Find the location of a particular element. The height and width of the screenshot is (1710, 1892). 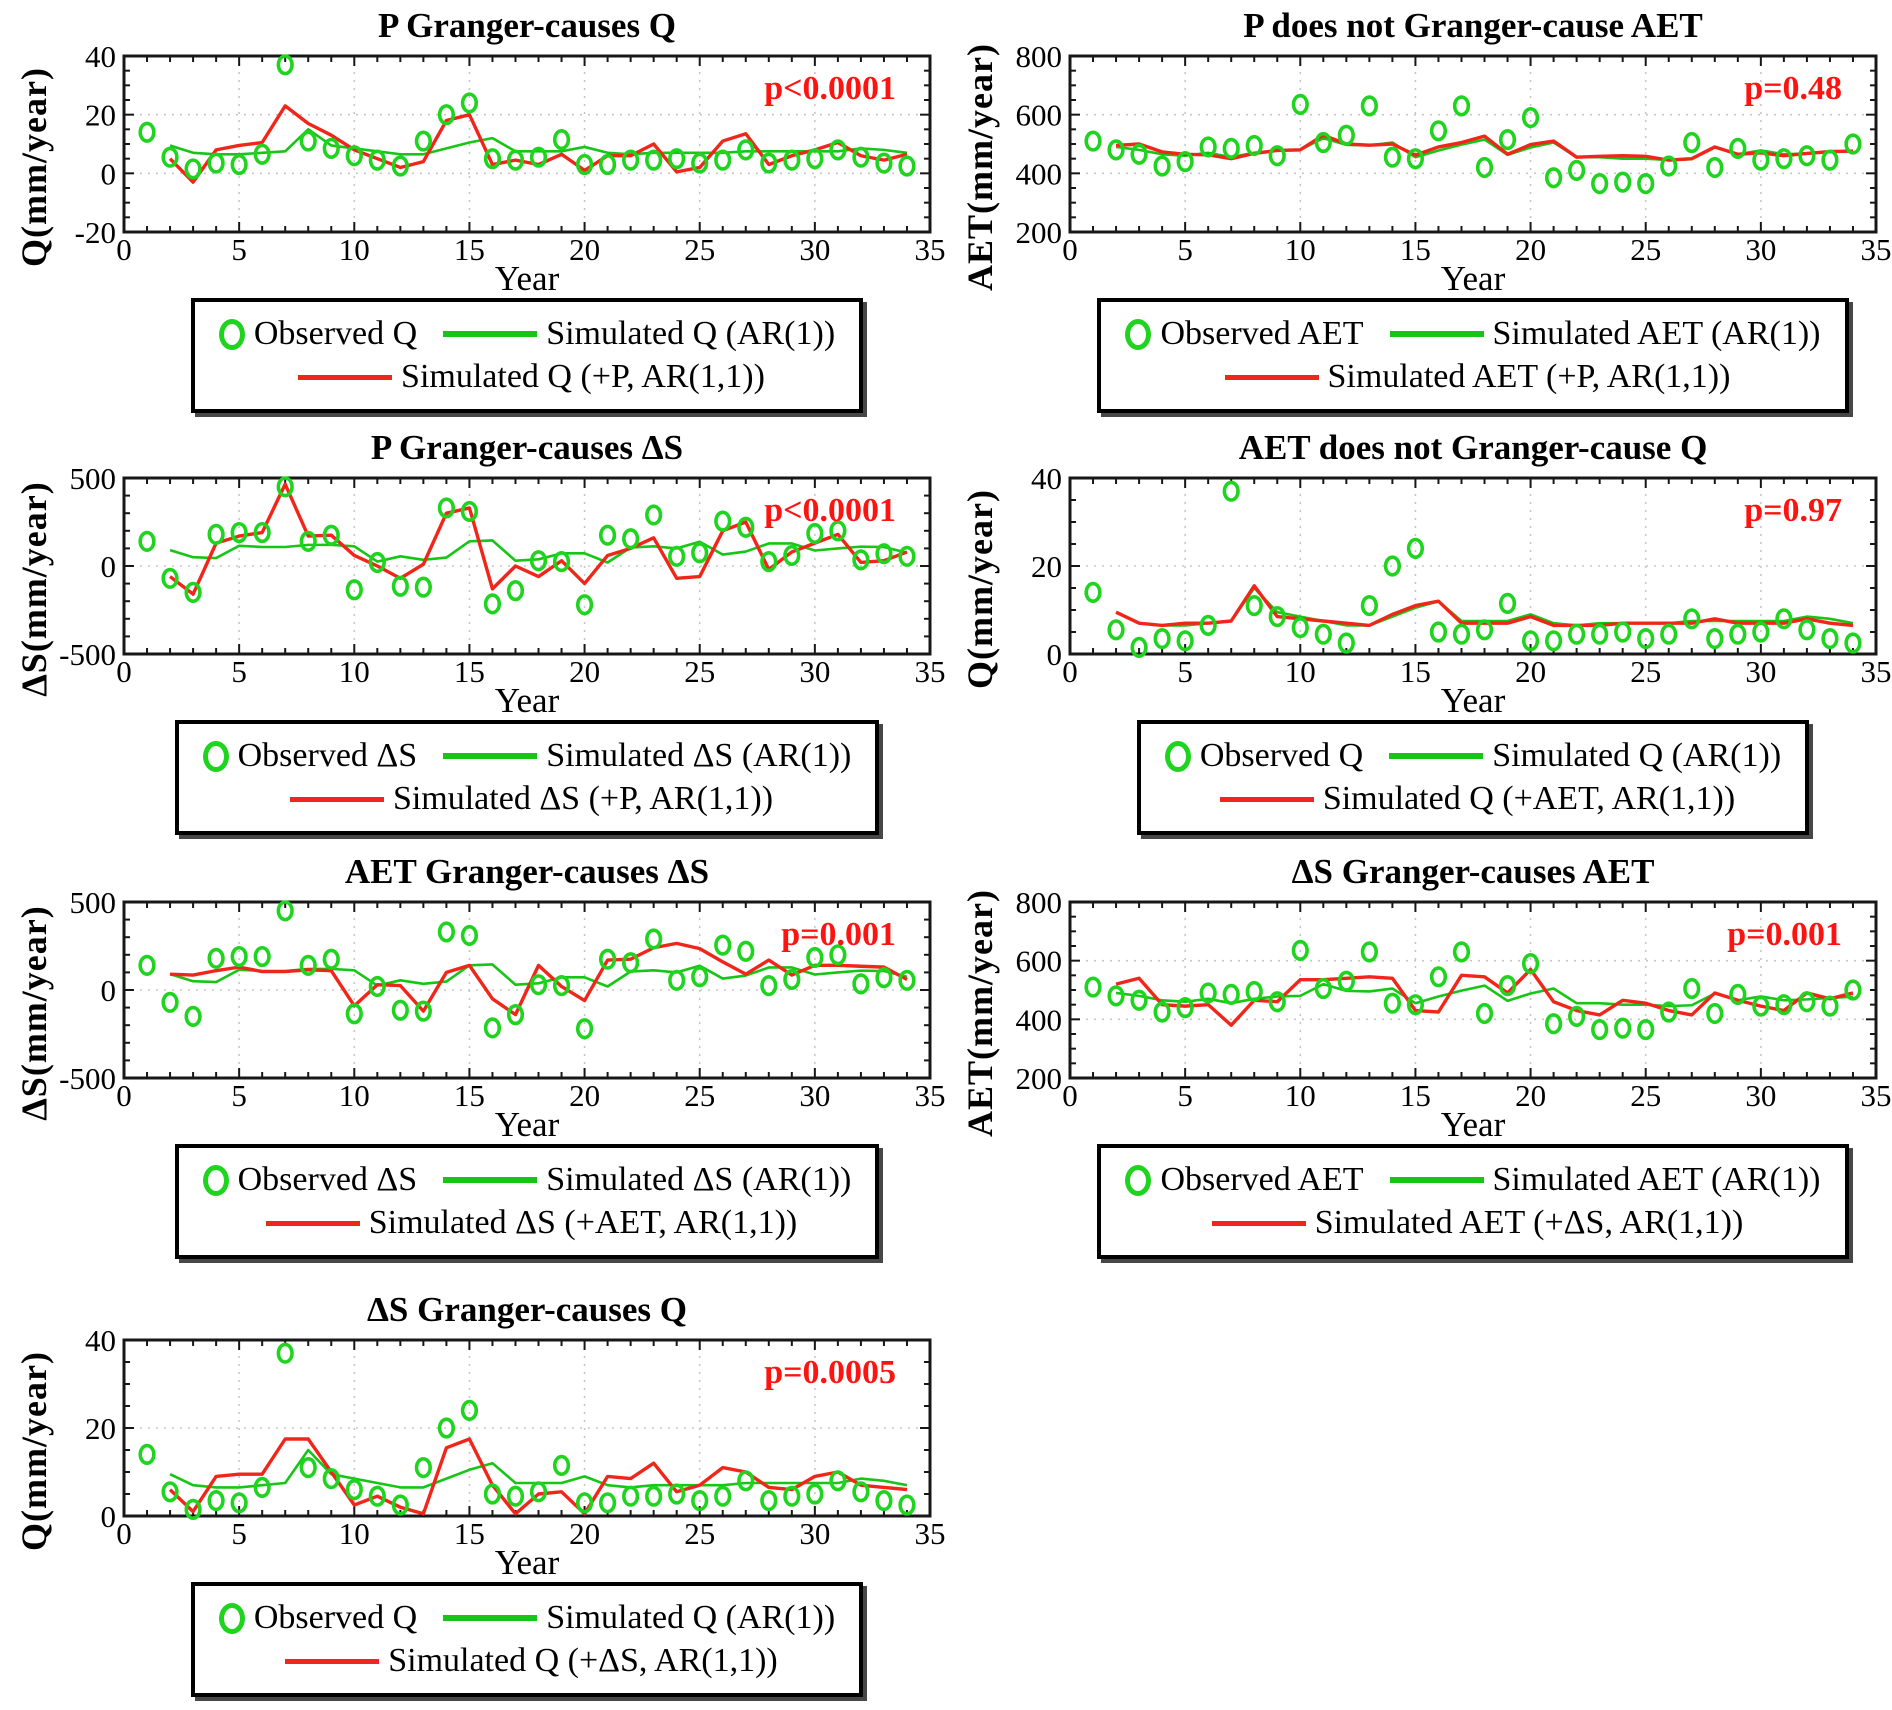

svg-text: 800 is located at coordinates (1039, 58).